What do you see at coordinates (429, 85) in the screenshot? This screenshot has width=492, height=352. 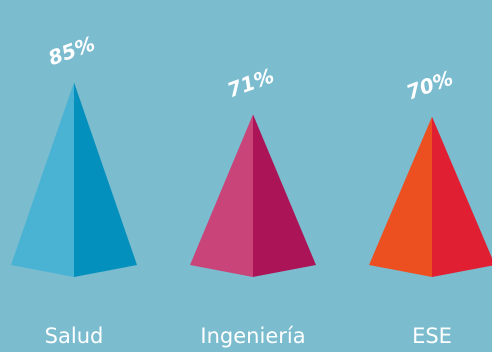 I see `value-label-ese: 70%` at bounding box center [429, 85].